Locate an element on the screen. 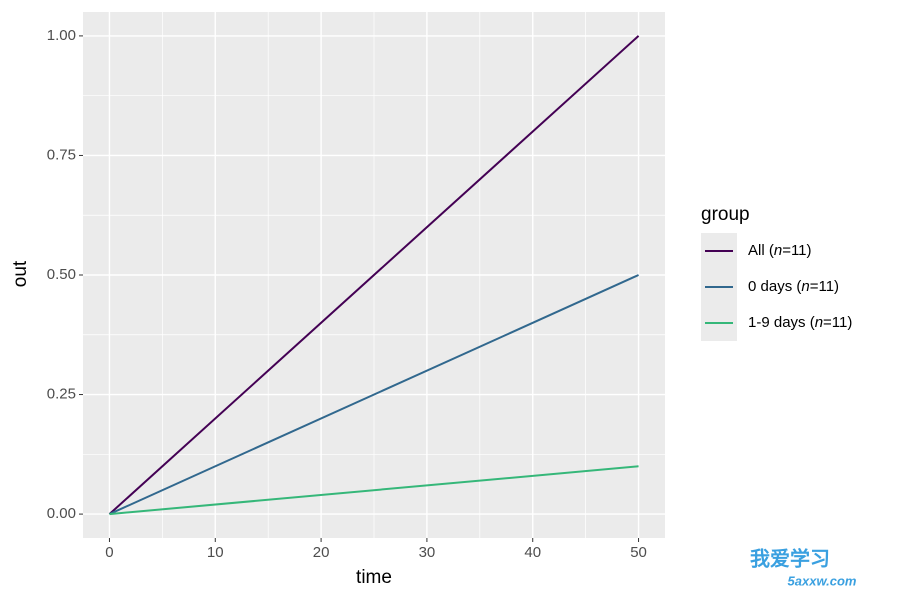 The image size is (900, 600). legend-title: group is located at coordinates (725, 214).